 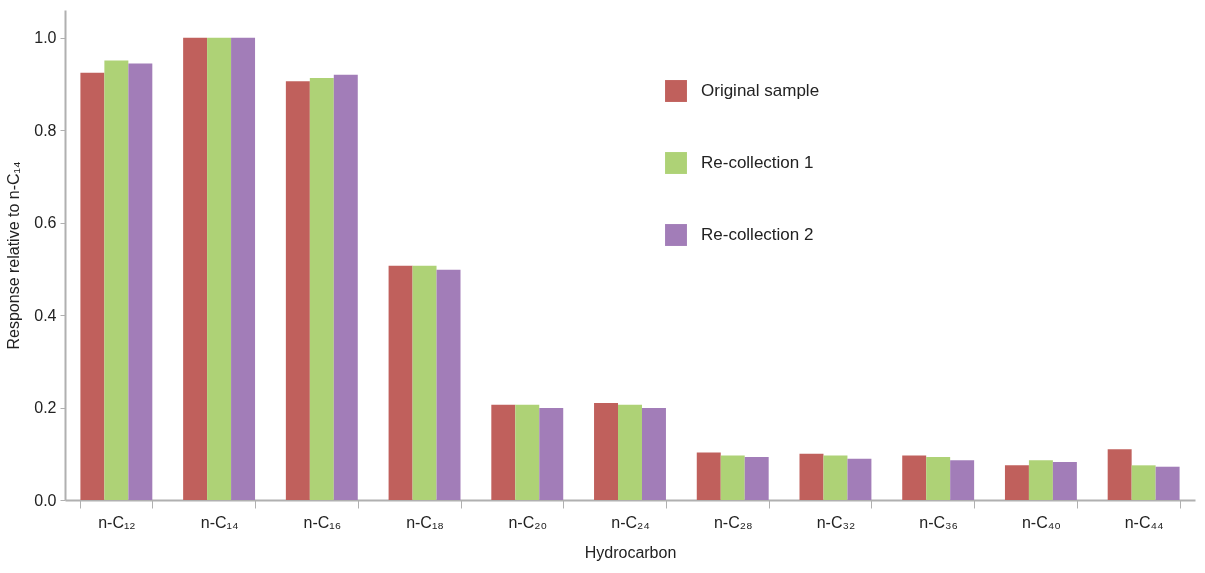 I want to click on y-tick-label: 0.2, so click(x=45, y=408).